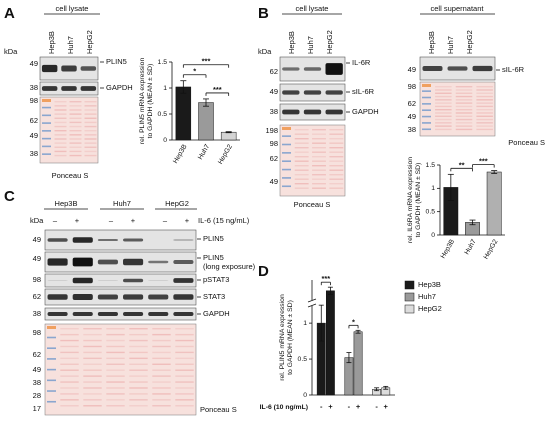 This screenshot has height=430, width=550. I want to click on lane-label: Hep3B, so click(431, 42).